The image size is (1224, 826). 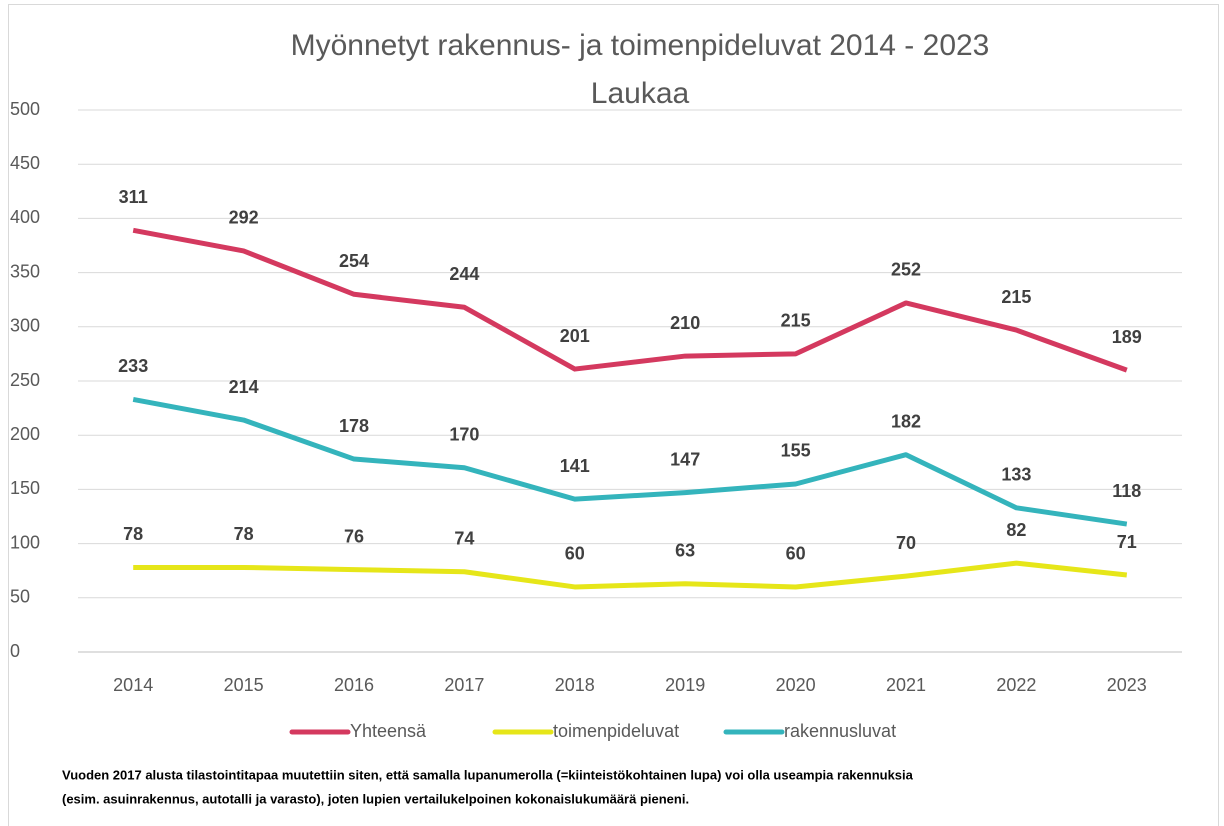 What do you see at coordinates (25, 217) in the screenshot?
I see `y-tick-label: 400` at bounding box center [25, 217].